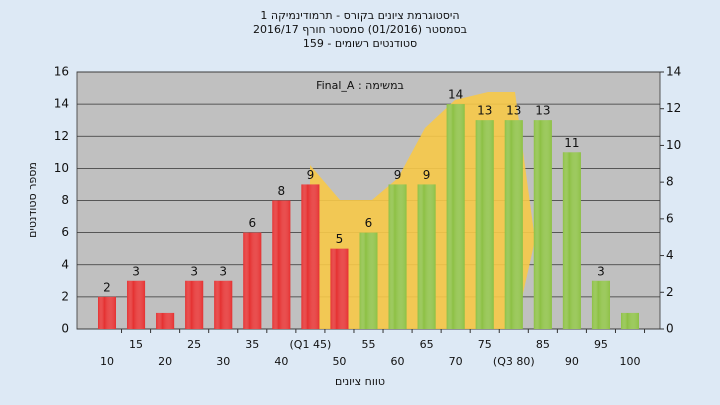 The width and height of the screenshot is (720, 405). What do you see at coordinates (673, 108) in the screenshot?
I see `y2-tick-label: 12` at bounding box center [673, 108].